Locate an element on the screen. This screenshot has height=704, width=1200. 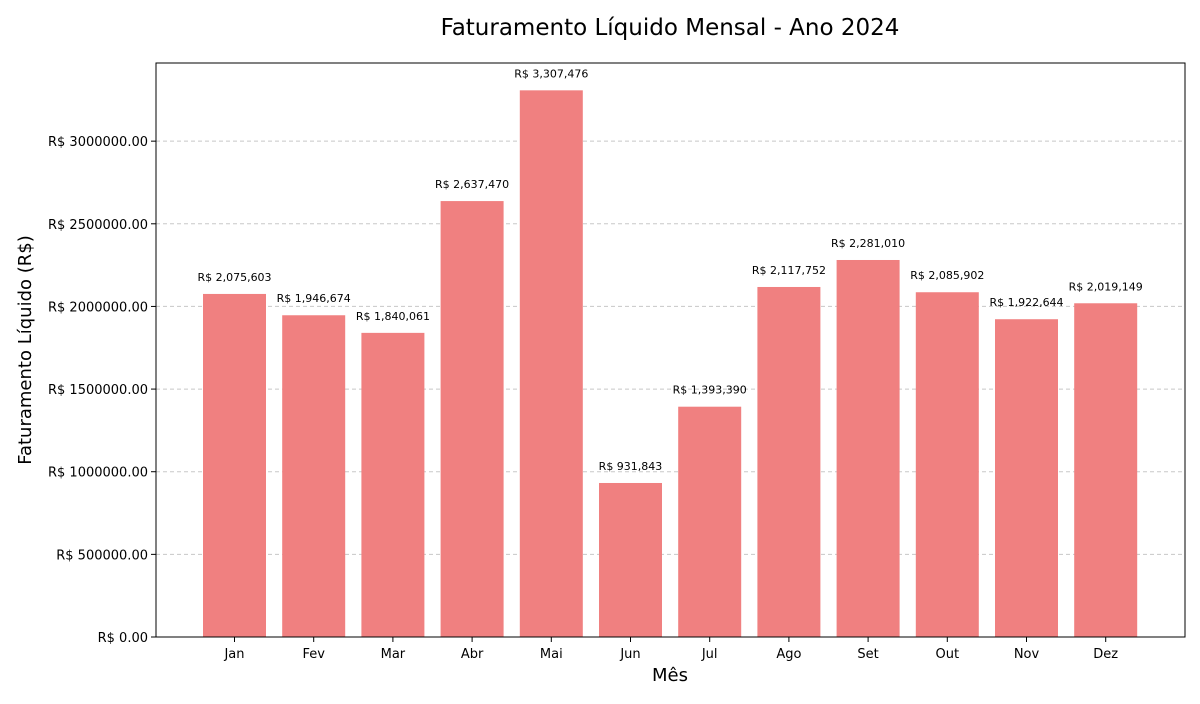
bar-value-label: R$ 2,075,603 is located at coordinates (234, 277).